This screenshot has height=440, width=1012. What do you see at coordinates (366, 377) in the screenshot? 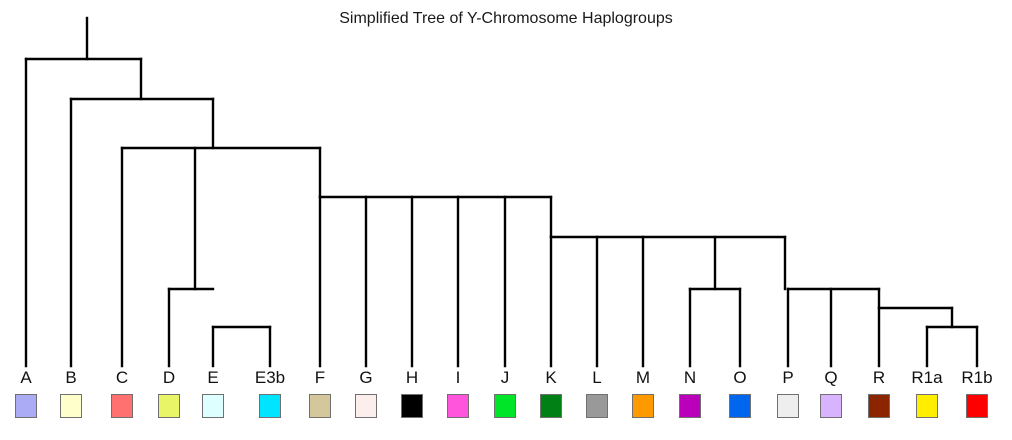
I see `tip-label-G: G` at bounding box center [366, 377].